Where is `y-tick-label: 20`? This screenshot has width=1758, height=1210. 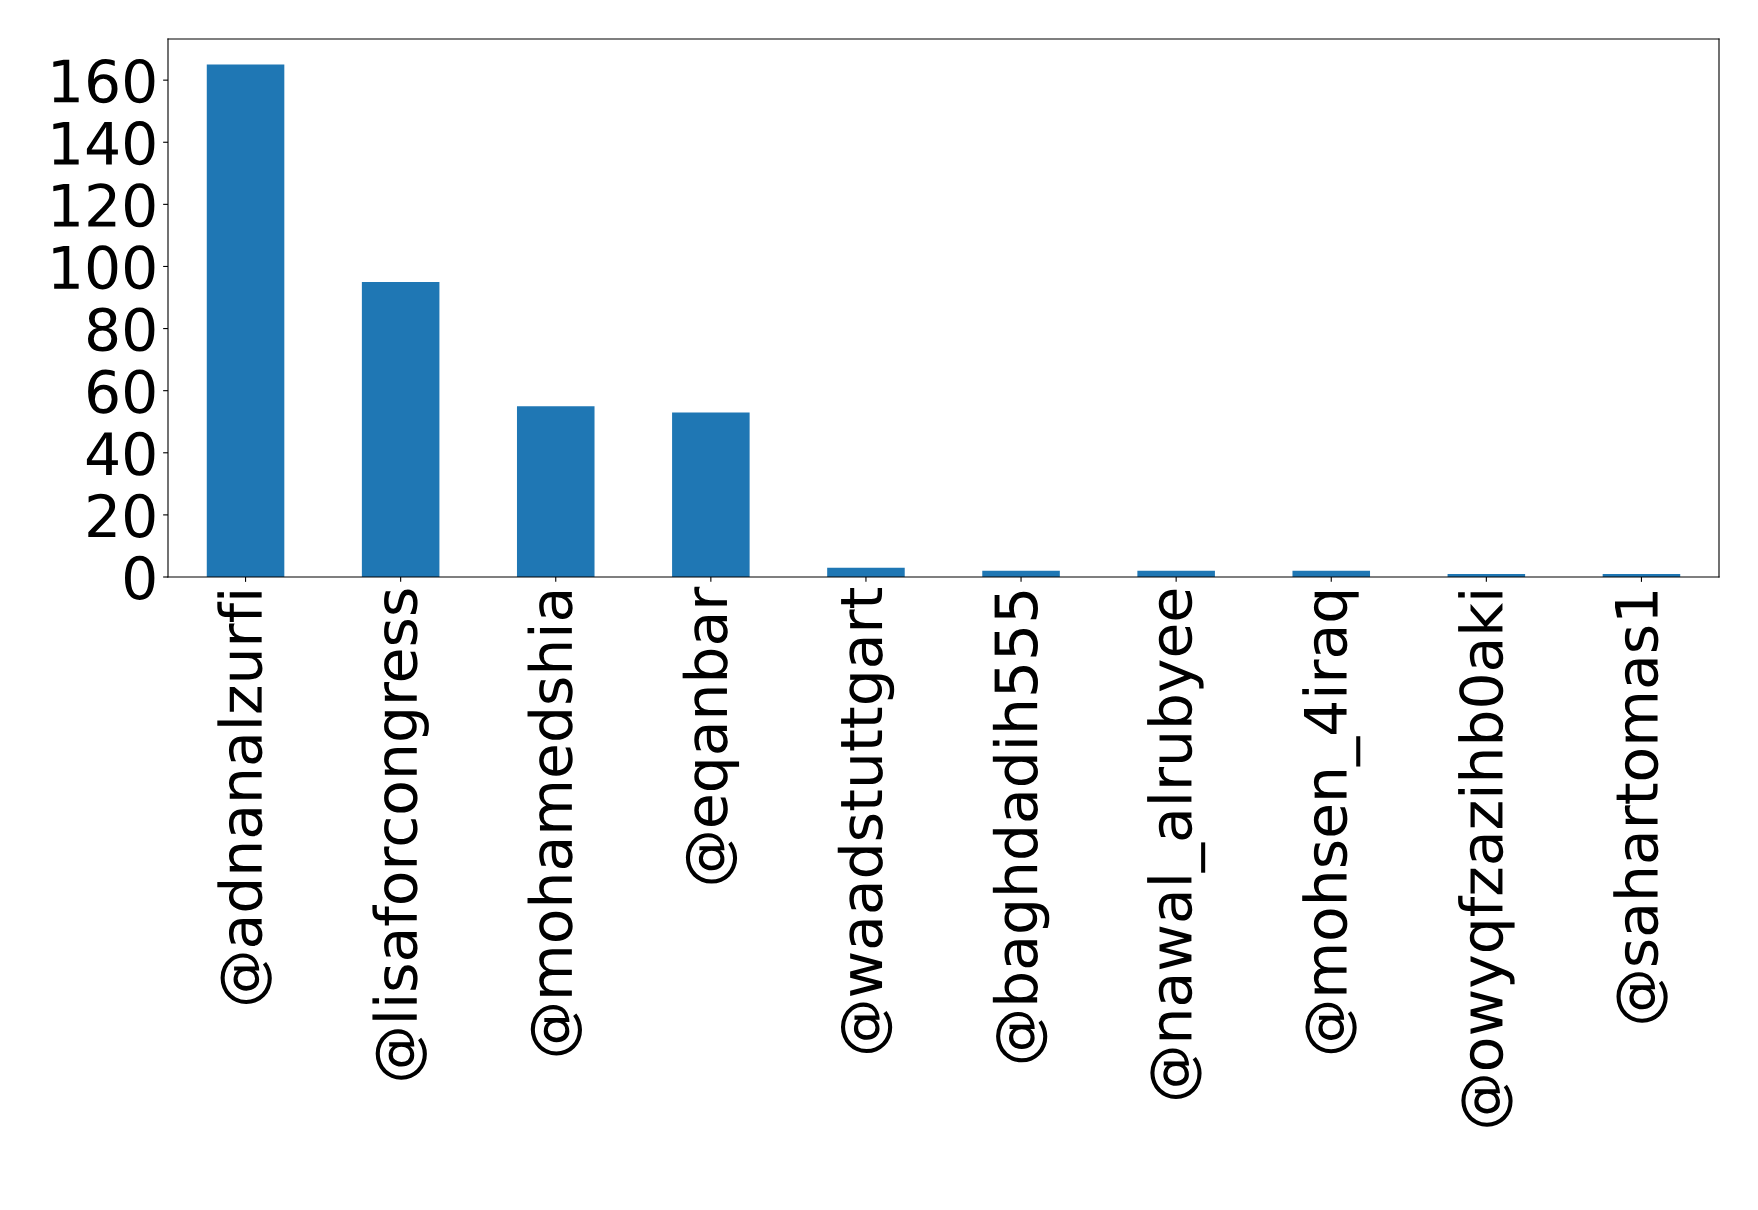
y-tick-label: 20 is located at coordinates (121, 515).